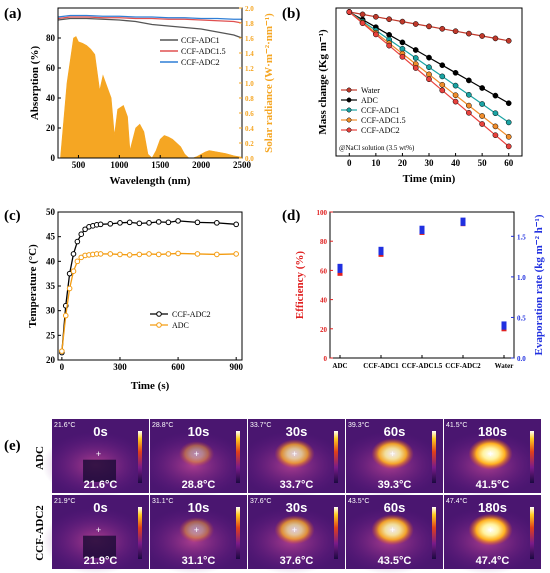 This screenshot has width=550, height=573. I want to click on thermal-temp-label: 47.4°C, so click(493, 561).